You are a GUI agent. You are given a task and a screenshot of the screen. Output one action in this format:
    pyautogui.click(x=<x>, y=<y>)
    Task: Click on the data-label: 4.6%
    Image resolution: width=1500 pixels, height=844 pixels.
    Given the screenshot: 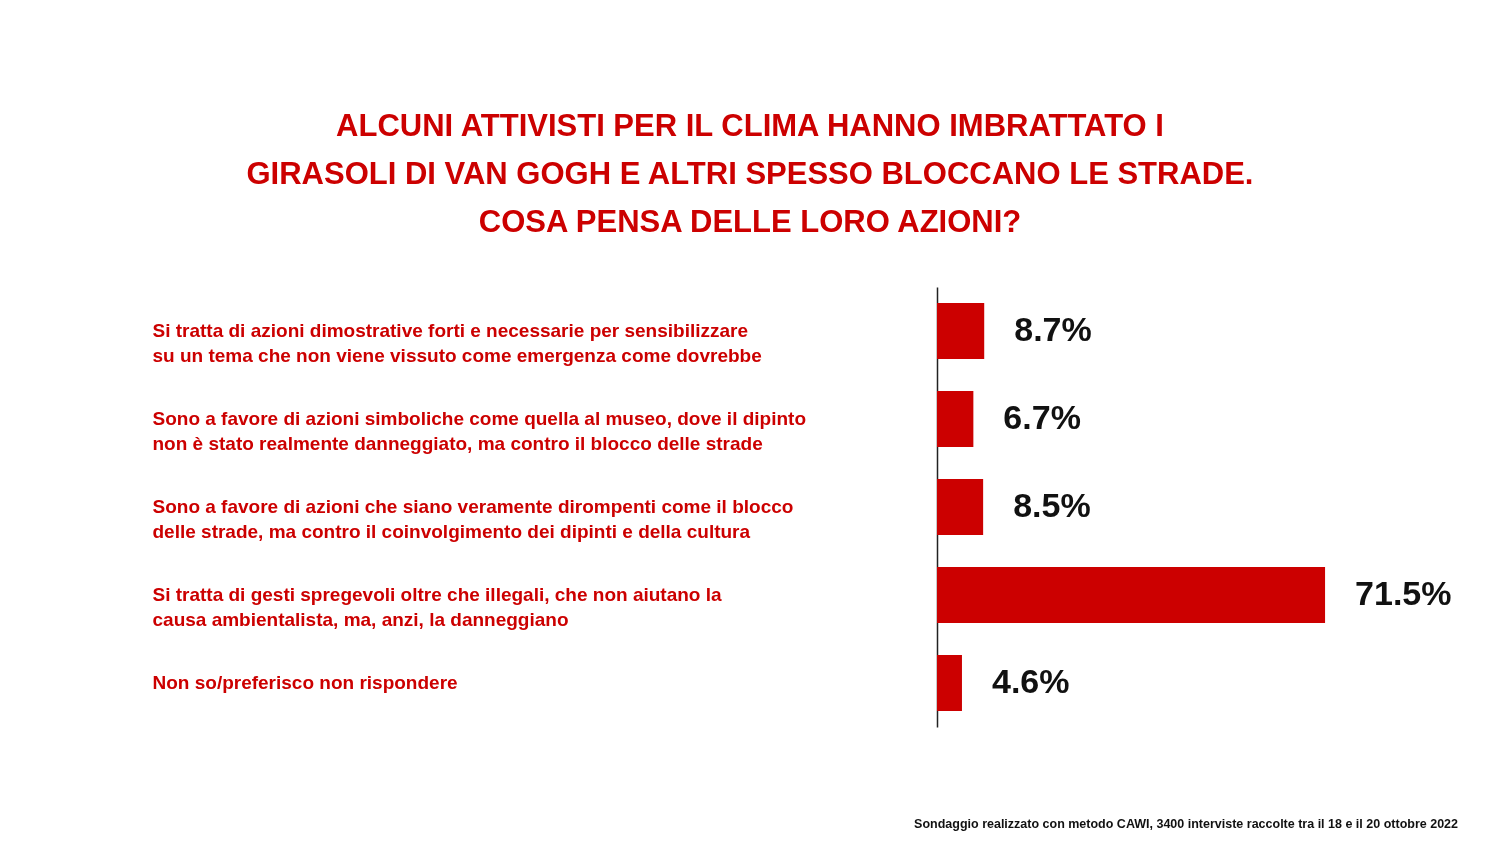 What is the action you would take?
    pyautogui.click(x=1030, y=681)
    